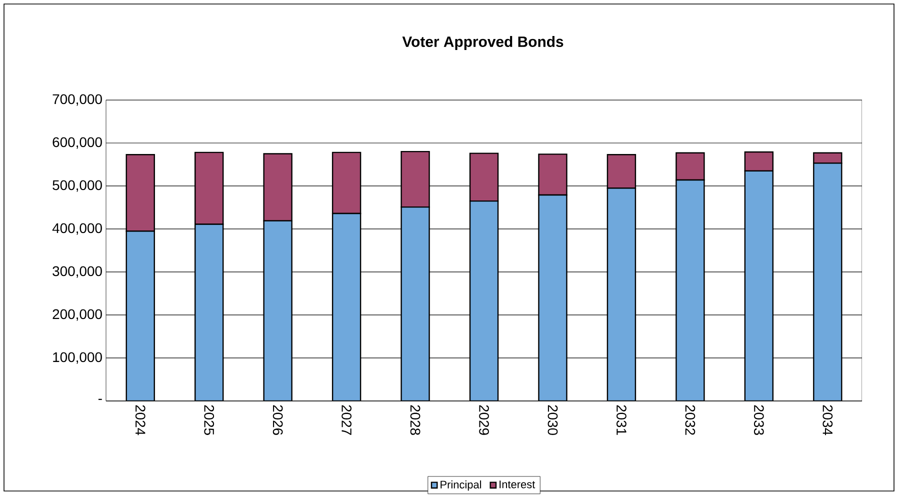  Describe the element at coordinates (77, 186) in the screenshot. I see `y-tick-label: 500,000` at that location.